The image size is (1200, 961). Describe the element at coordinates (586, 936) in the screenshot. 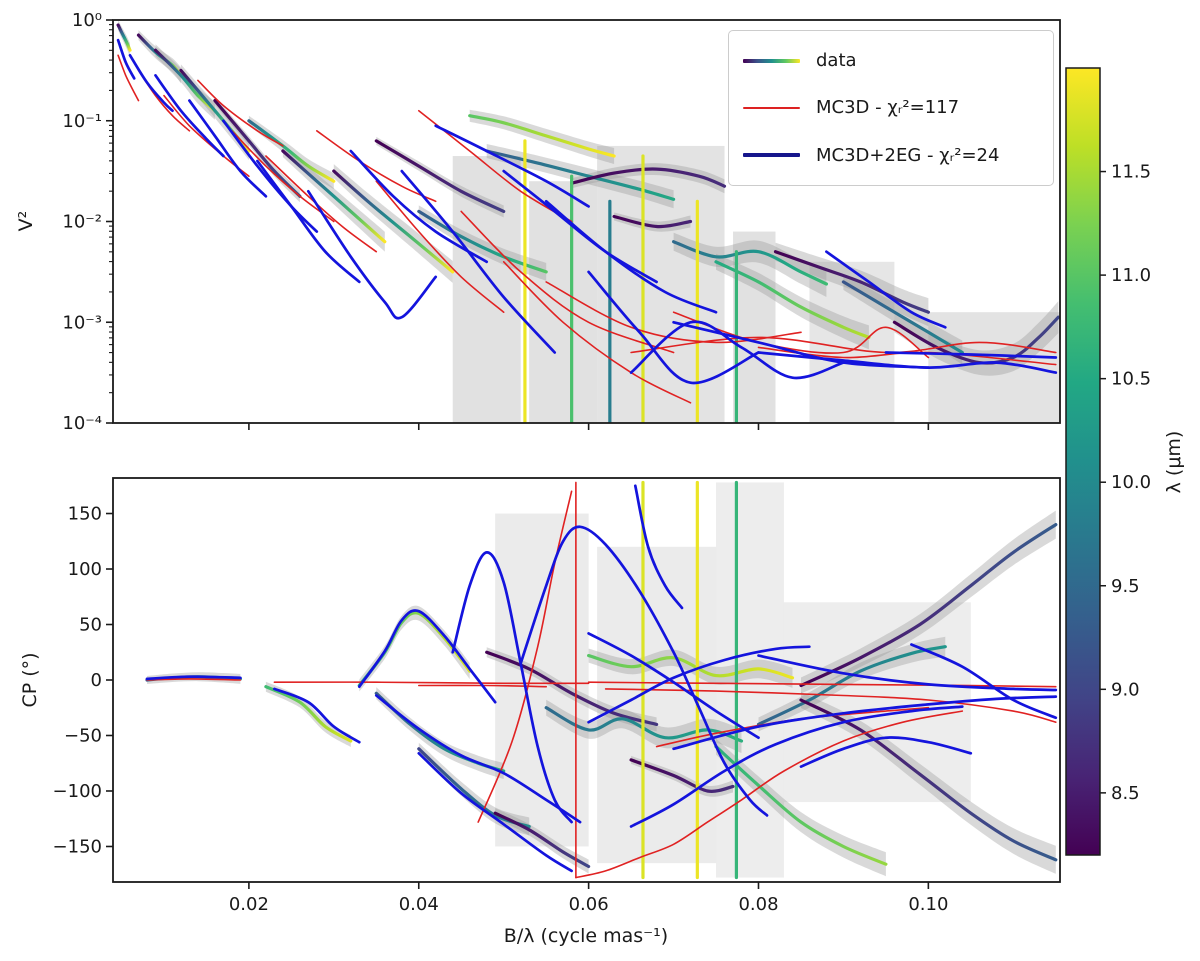

I see `x-axis-label: B/λ (cycle mas⁻¹)` at that location.